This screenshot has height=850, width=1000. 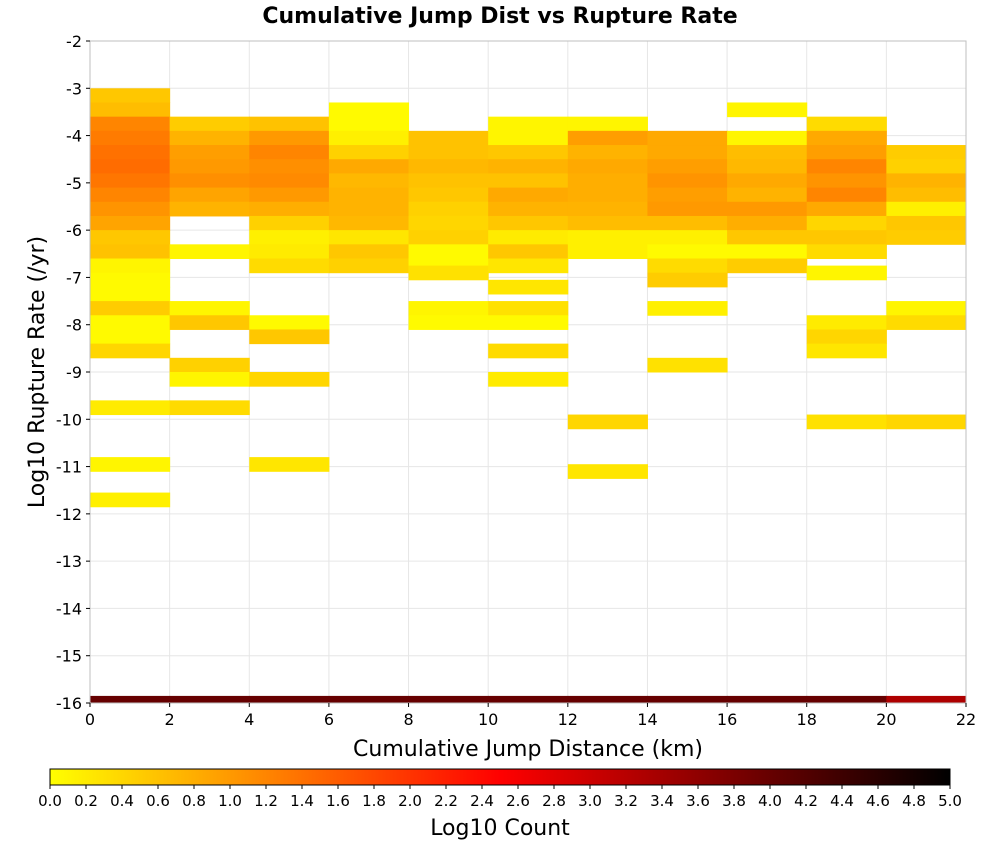 What do you see at coordinates (500, 777) in the screenshot?
I see `colorbar` at bounding box center [500, 777].